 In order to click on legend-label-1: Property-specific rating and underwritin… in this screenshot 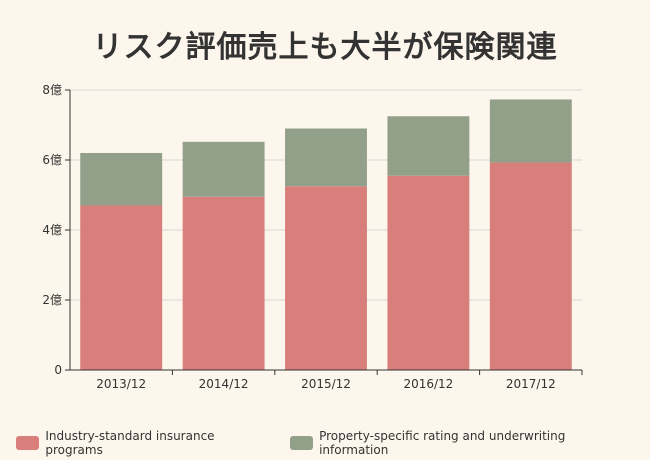, I will do `click(442, 443)`.